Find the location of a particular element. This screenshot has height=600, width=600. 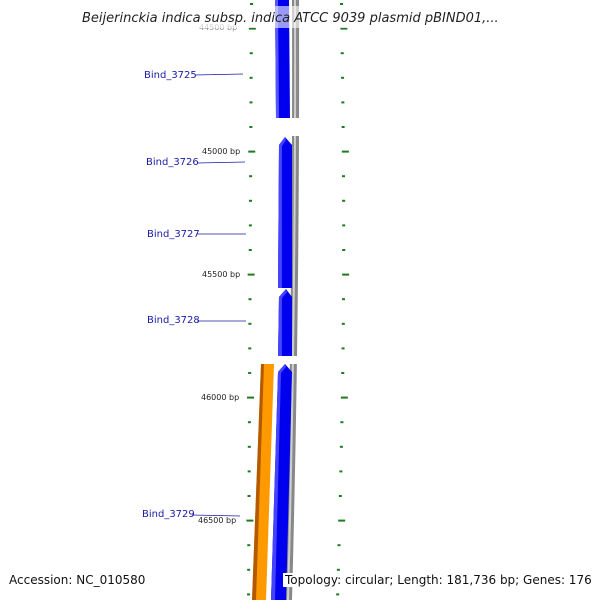

bp-label-46500: 46500 bp is located at coordinates (217, 520).